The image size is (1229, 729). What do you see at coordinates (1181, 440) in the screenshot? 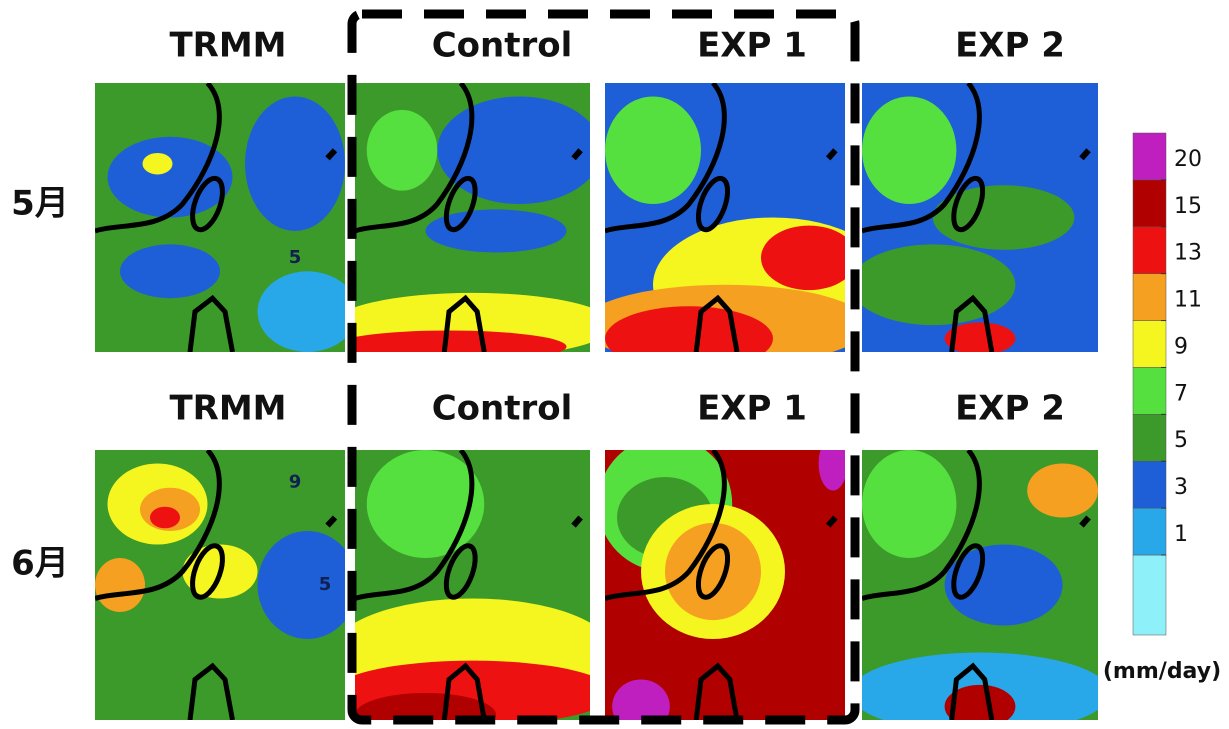
I see `colorbar-label: 5` at bounding box center [1181, 440].